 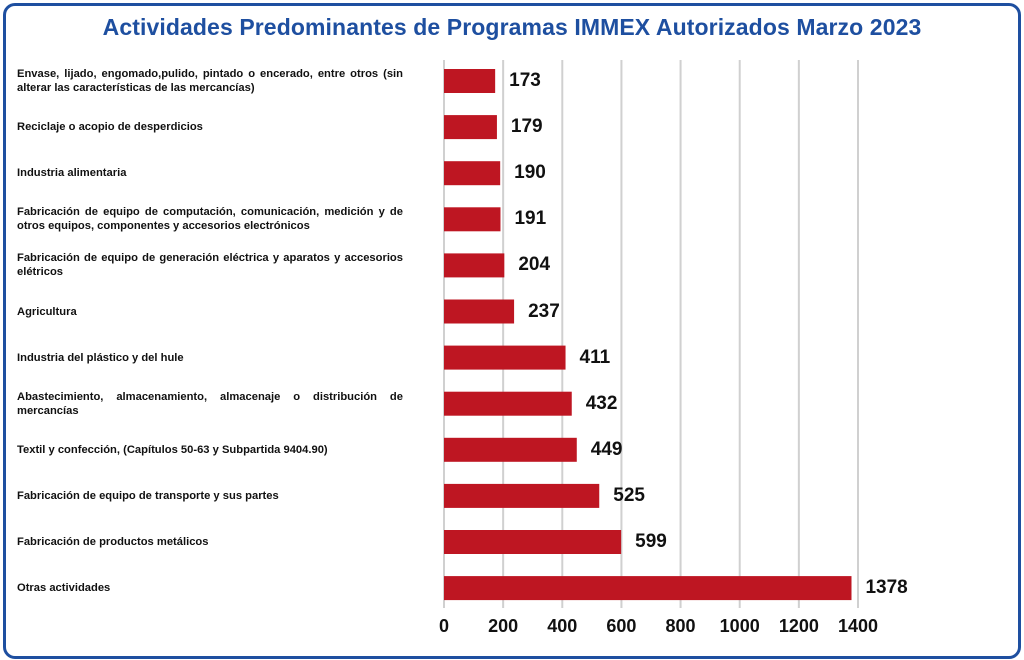 What do you see at coordinates (651, 541) in the screenshot?
I see `data-label-10: 599` at bounding box center [651, 541].